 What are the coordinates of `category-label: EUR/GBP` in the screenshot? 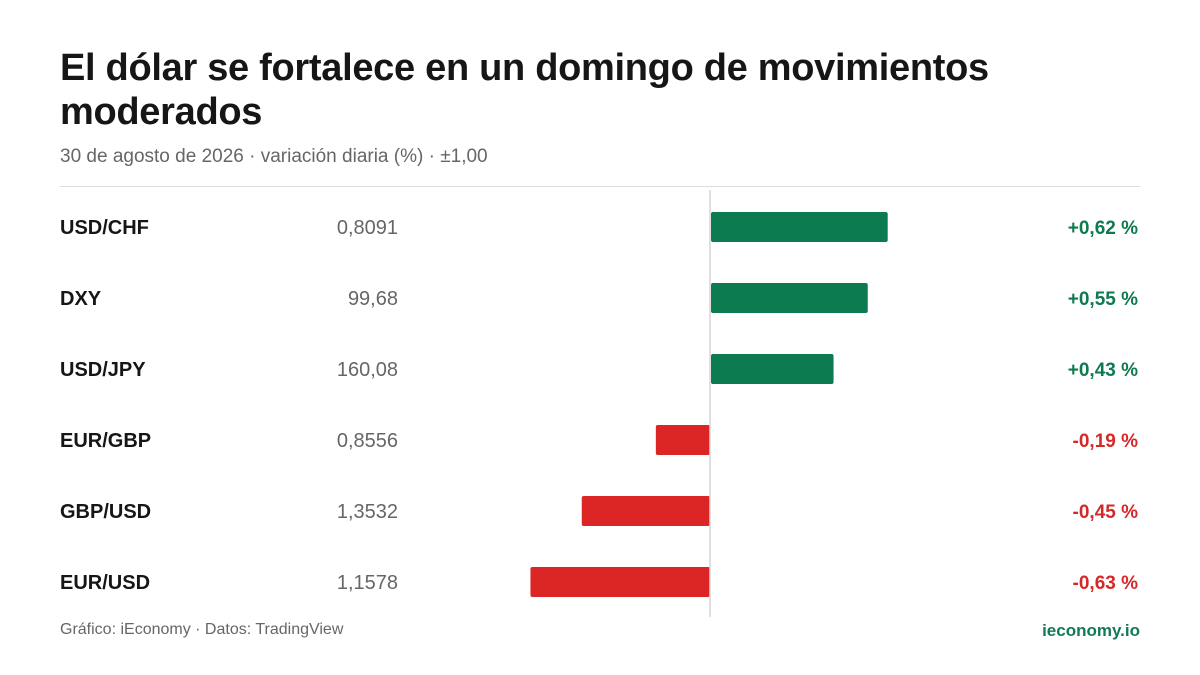 It's located at (105, 441).